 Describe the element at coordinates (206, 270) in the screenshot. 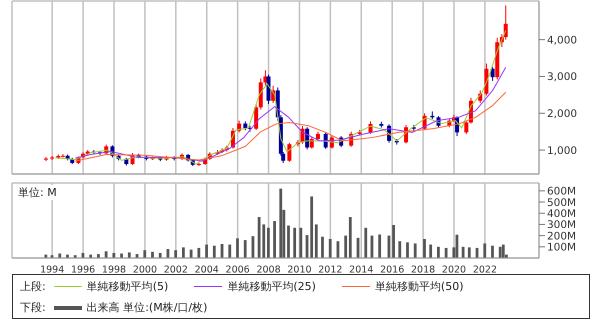

I see `x-tick-label: 2004` at that location.